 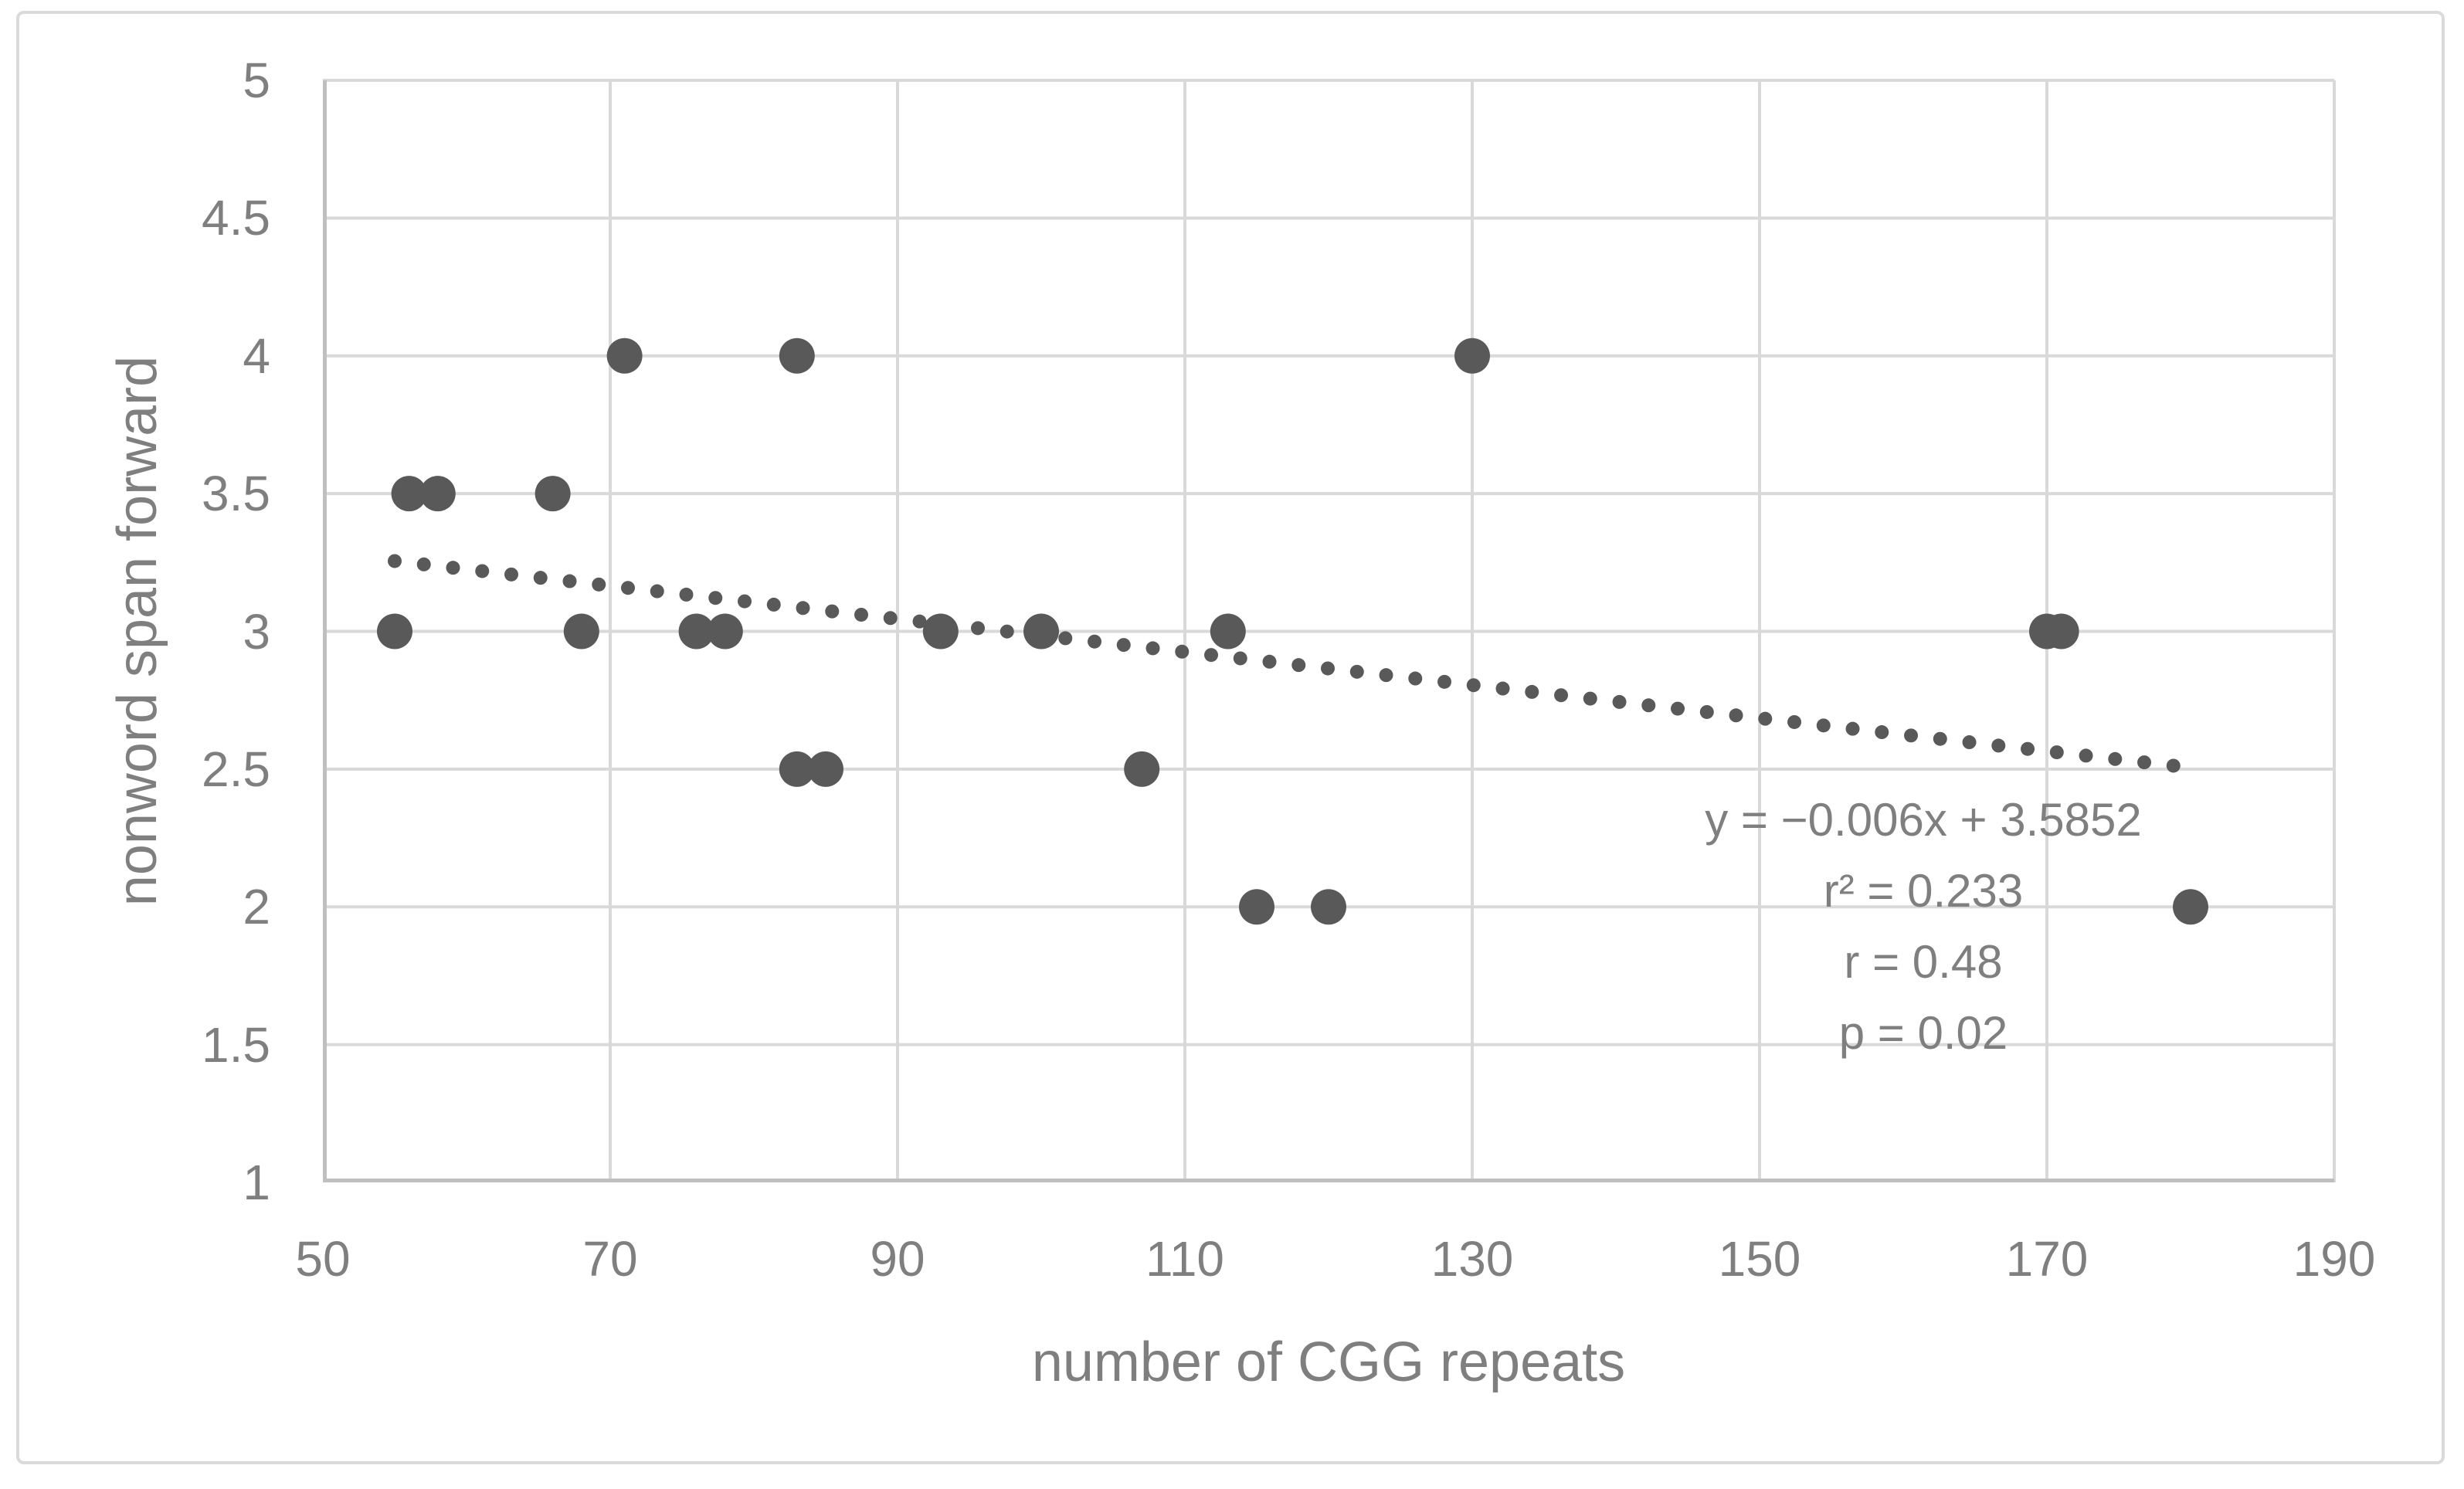 I want to click on annotation-r: r = 0.48, so click(x=1923, y=962).